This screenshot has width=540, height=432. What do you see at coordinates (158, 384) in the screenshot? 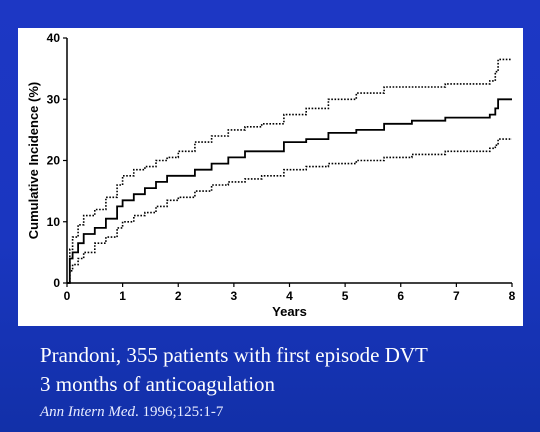
I see `caption-line-2: 3 months of anticoagulation` at bounding box center [158, 384].